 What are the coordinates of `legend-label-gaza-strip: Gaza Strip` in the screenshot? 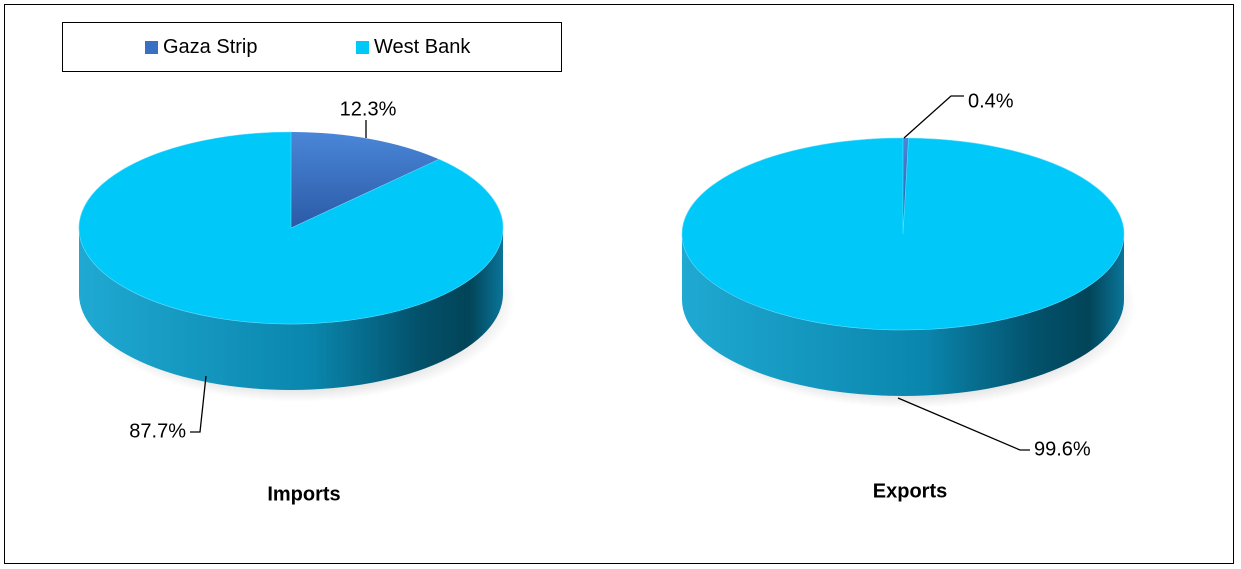 It's located at (210, 47).